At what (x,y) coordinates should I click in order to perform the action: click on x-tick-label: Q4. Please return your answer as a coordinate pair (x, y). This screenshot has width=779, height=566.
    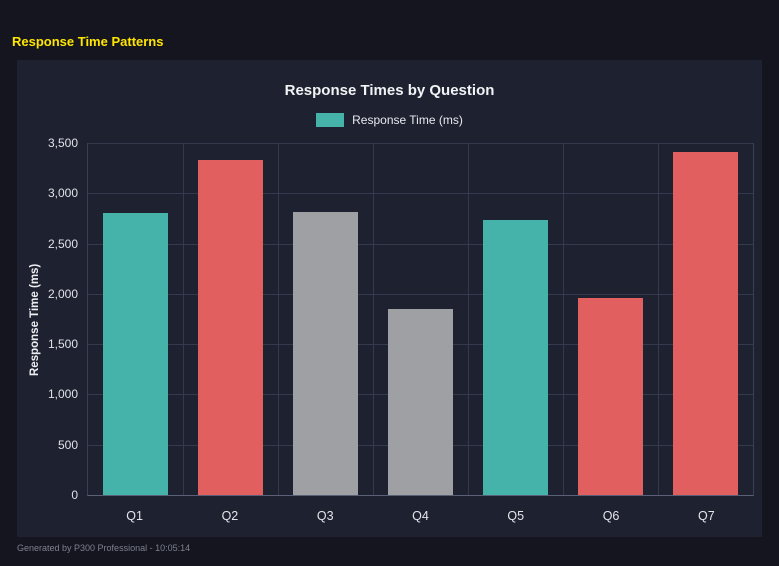
    Looking at the image, I should click on (420, 516).